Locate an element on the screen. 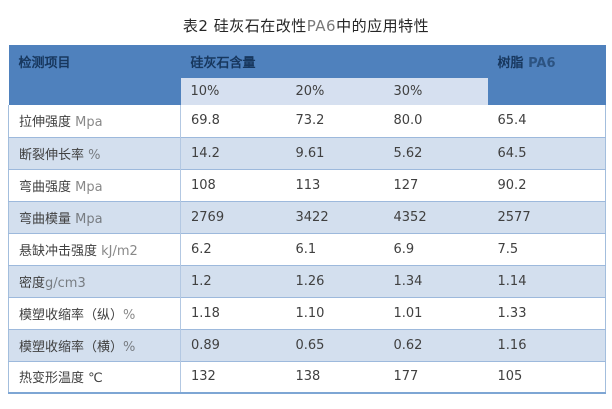 The image size is (612, 409). row-label: 拉伸强度 is located at coordinates (47, 123).